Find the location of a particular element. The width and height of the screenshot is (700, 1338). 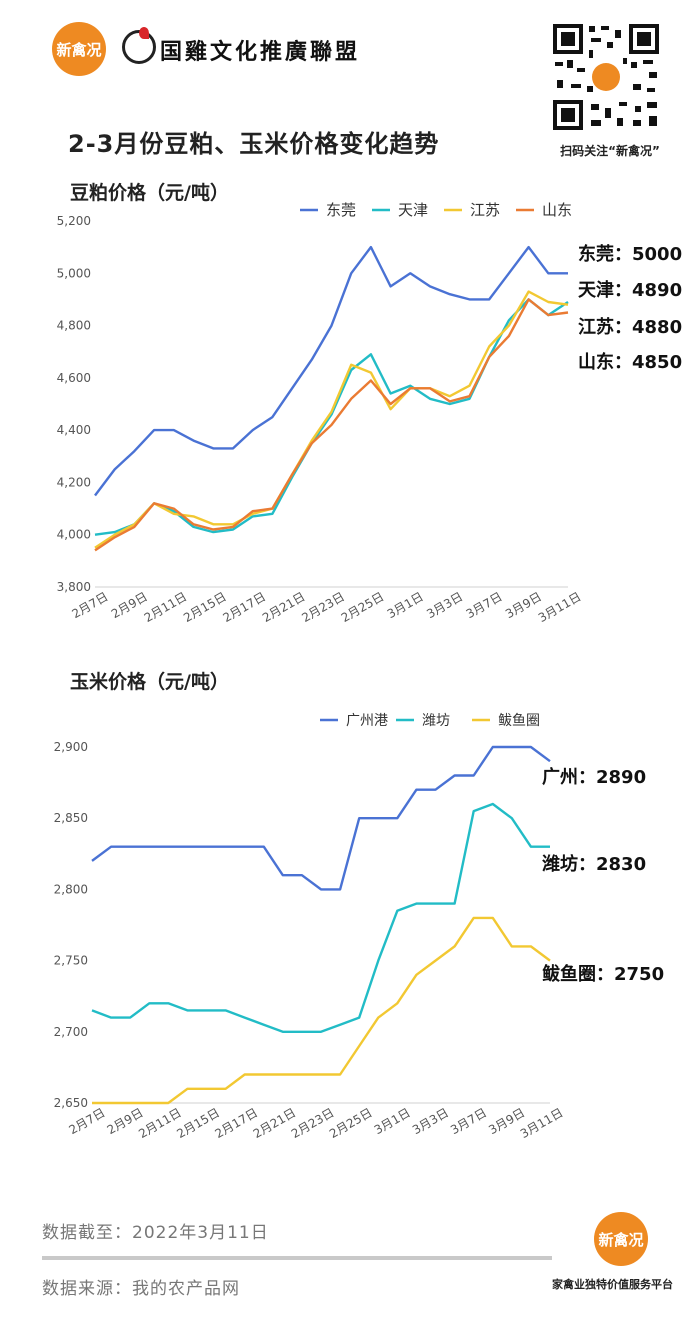

rooster-icon is located at coordinates (139, 45).